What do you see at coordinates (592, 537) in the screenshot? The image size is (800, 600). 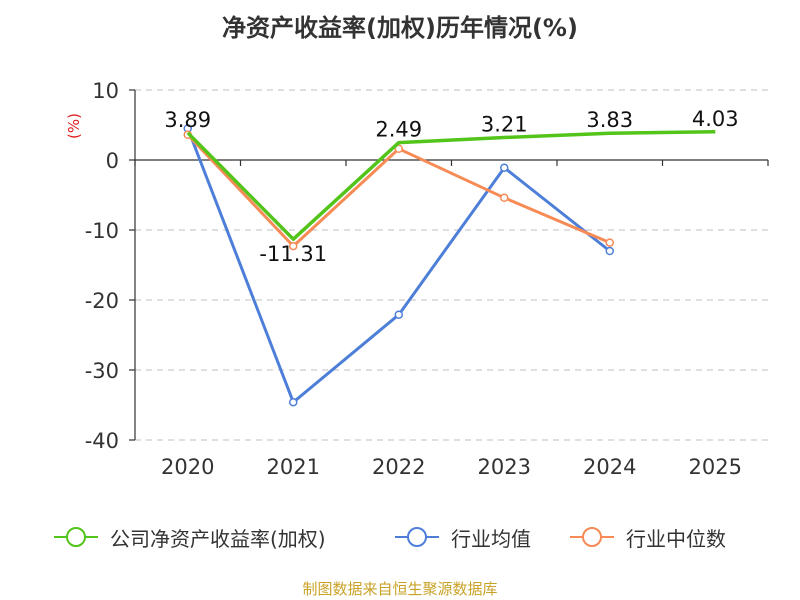 I see `legend-marker-orange-icon` at bounding box center [592, 537].